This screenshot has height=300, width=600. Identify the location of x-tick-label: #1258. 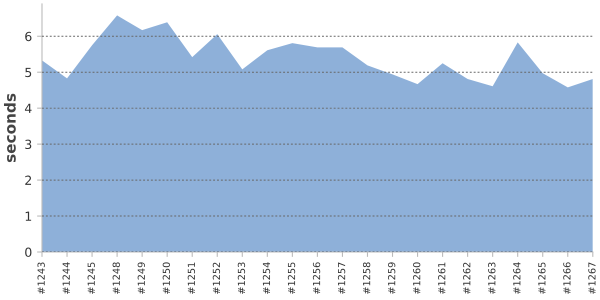
(366, 278).